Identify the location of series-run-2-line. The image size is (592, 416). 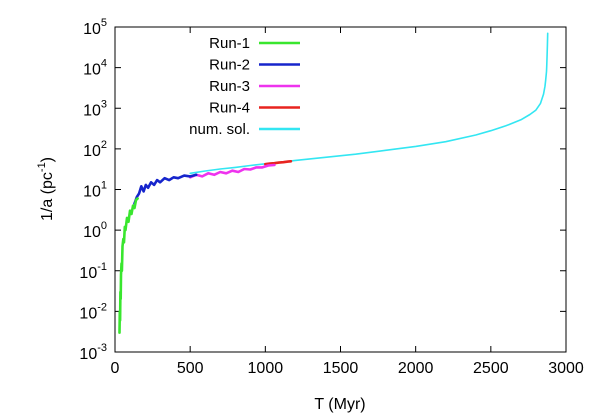
(165, 189).